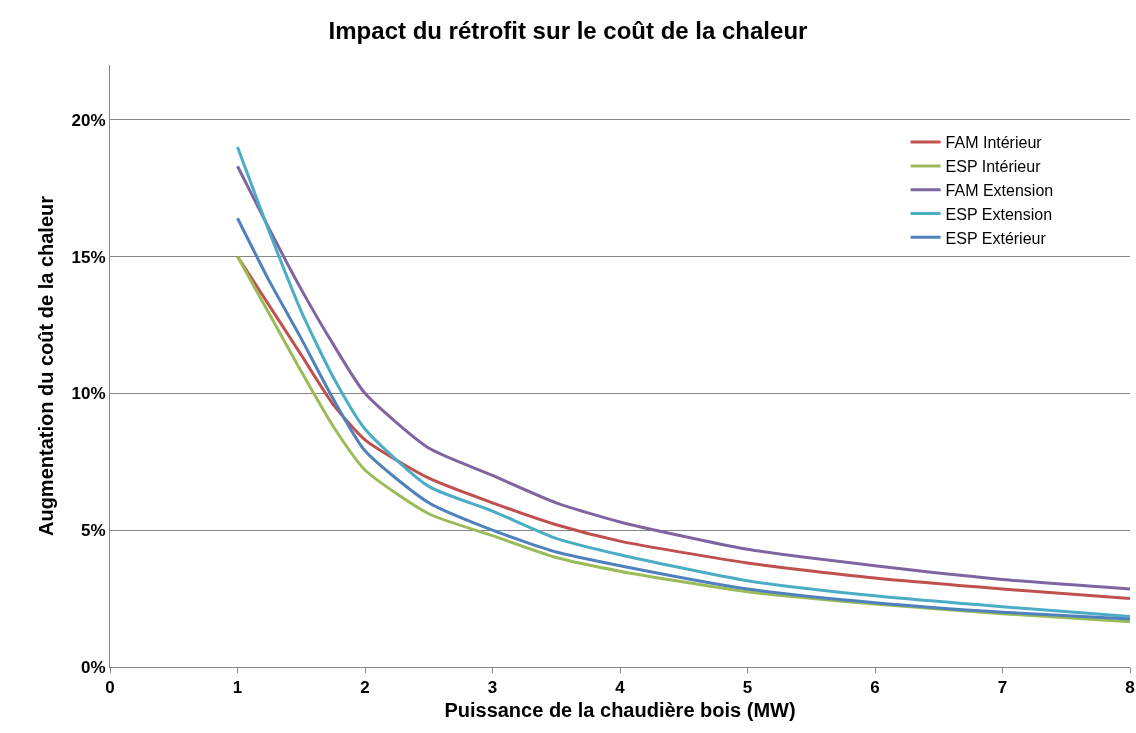  I want to click on y-tick-label: 20%, so click(88, 120).